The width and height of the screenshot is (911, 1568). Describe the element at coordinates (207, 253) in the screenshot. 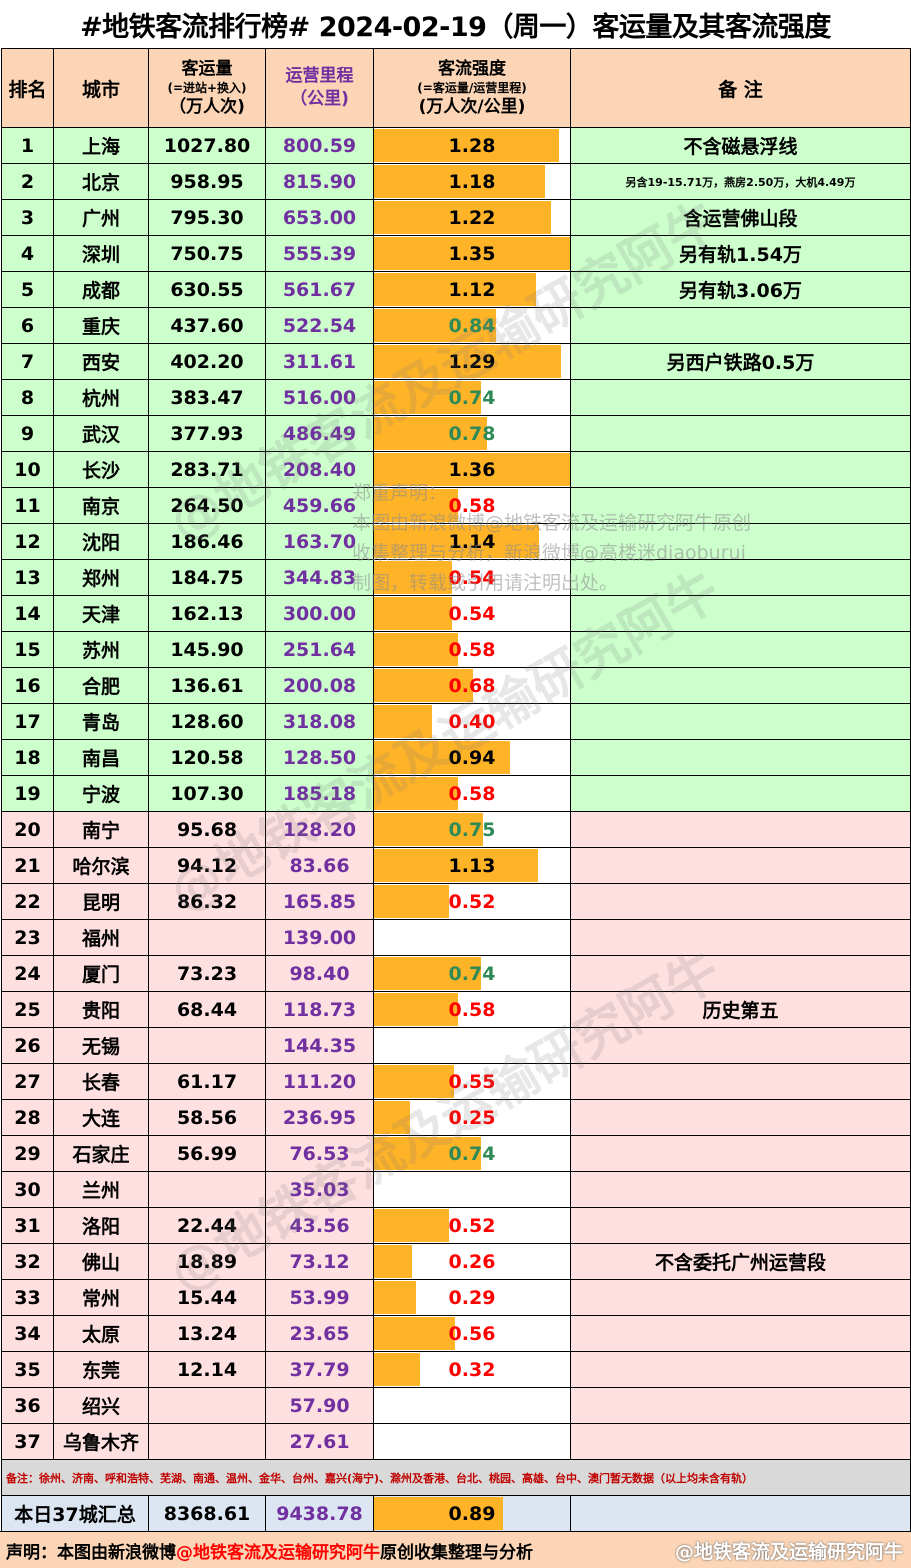

I see `volume-cell: 750.75` at that location.